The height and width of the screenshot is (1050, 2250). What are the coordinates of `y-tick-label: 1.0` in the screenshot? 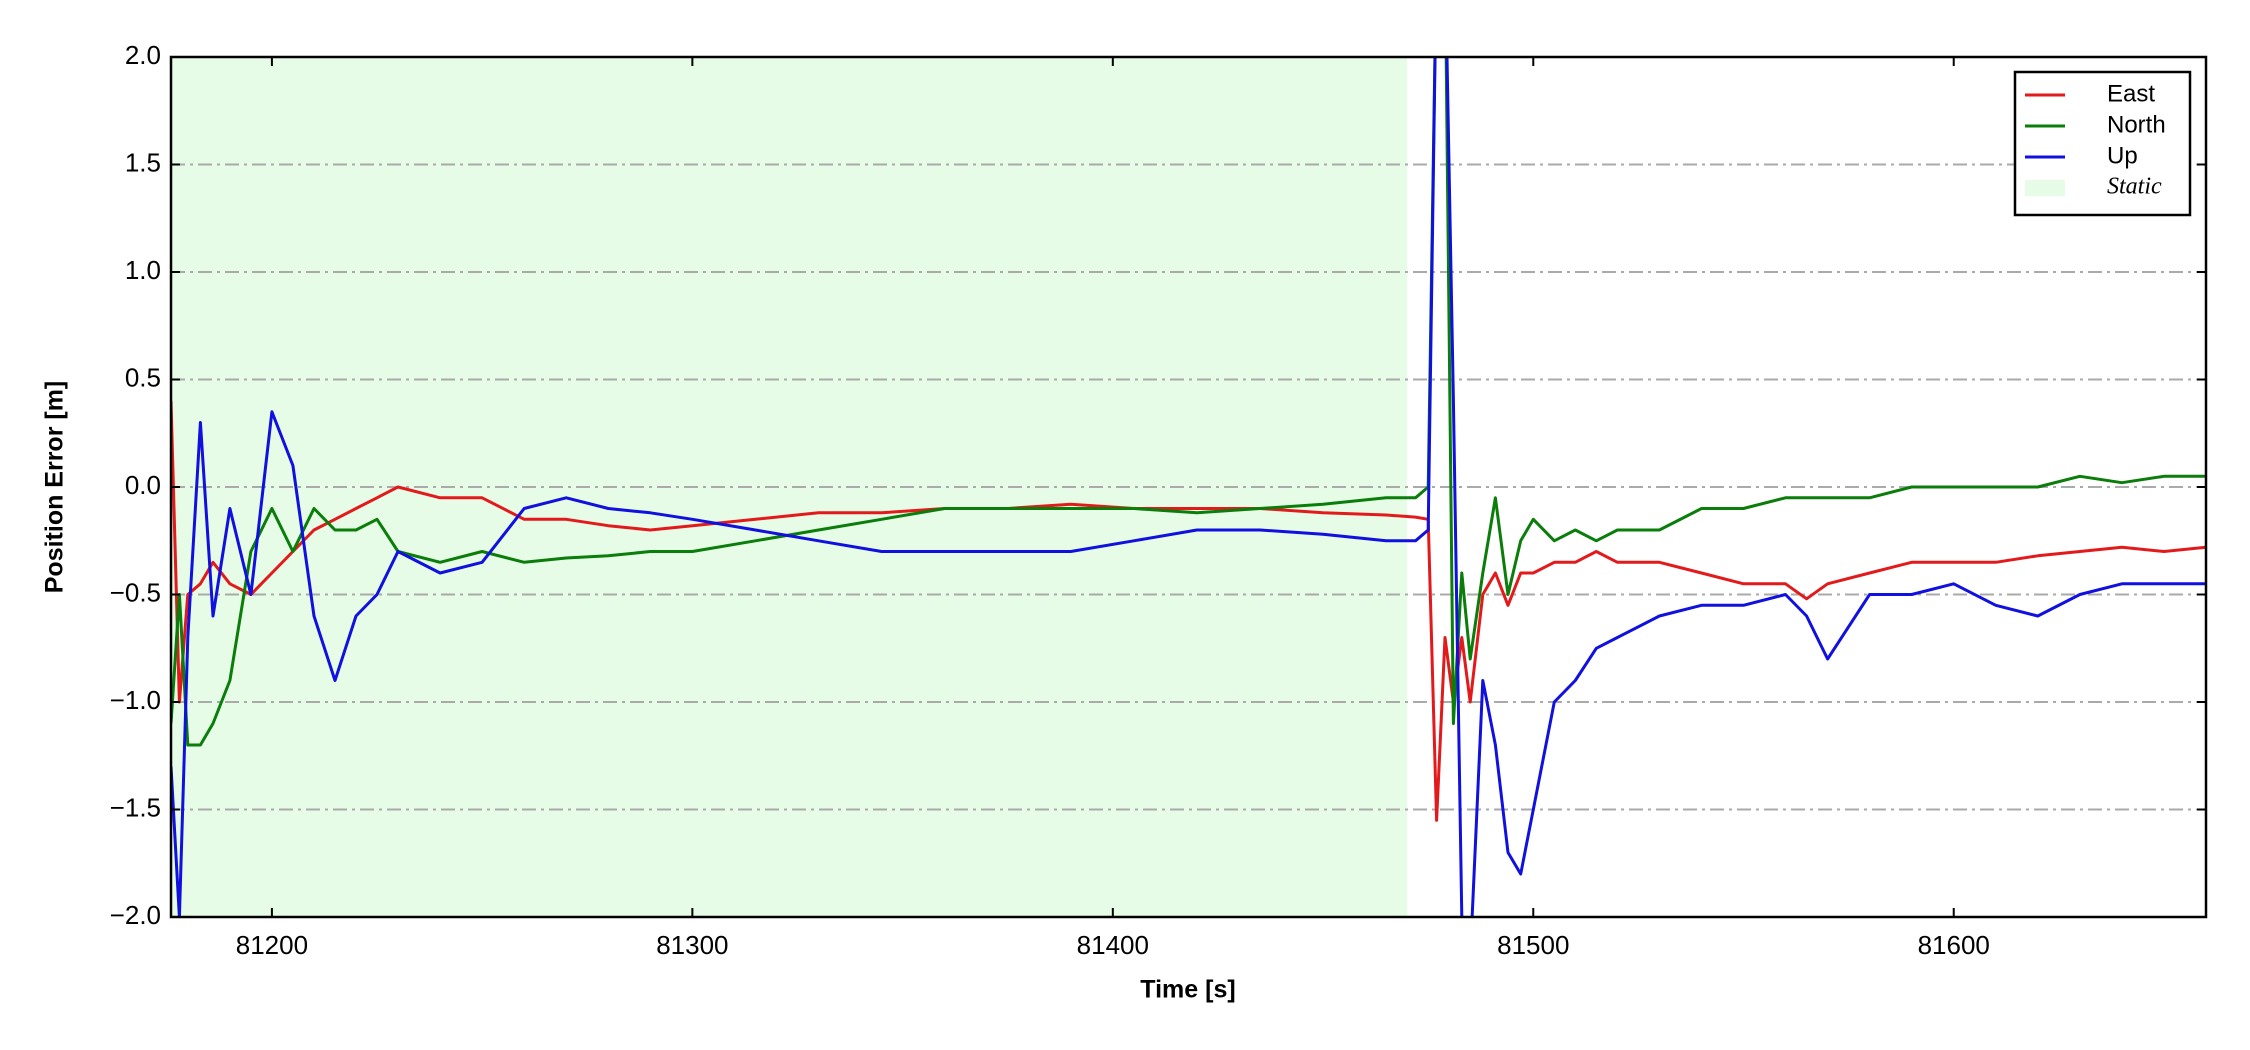 It's located at (143, 270).